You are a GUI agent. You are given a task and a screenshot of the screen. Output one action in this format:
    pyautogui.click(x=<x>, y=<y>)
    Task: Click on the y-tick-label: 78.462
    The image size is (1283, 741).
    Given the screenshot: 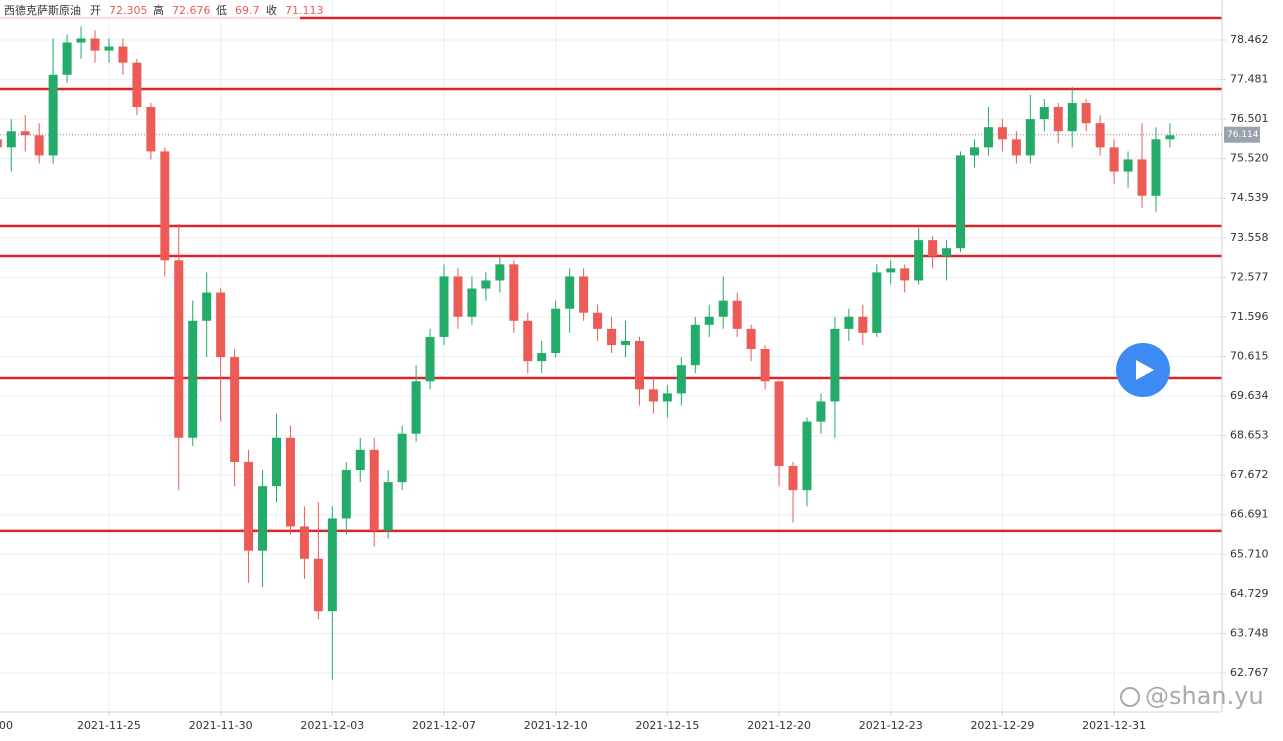 What is the action you would take?
    pyautogui.click(x=1249, y=39)
    